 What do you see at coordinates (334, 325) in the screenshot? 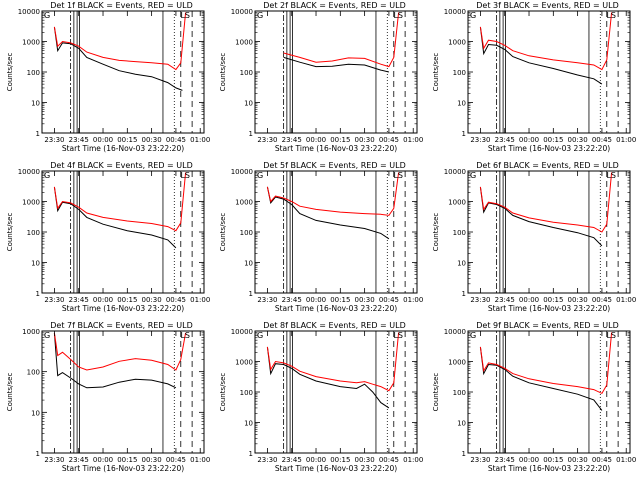
I see `panel-title: Det 8f BLACK = Events, RED = ULD` at bounding box center [334, 325].